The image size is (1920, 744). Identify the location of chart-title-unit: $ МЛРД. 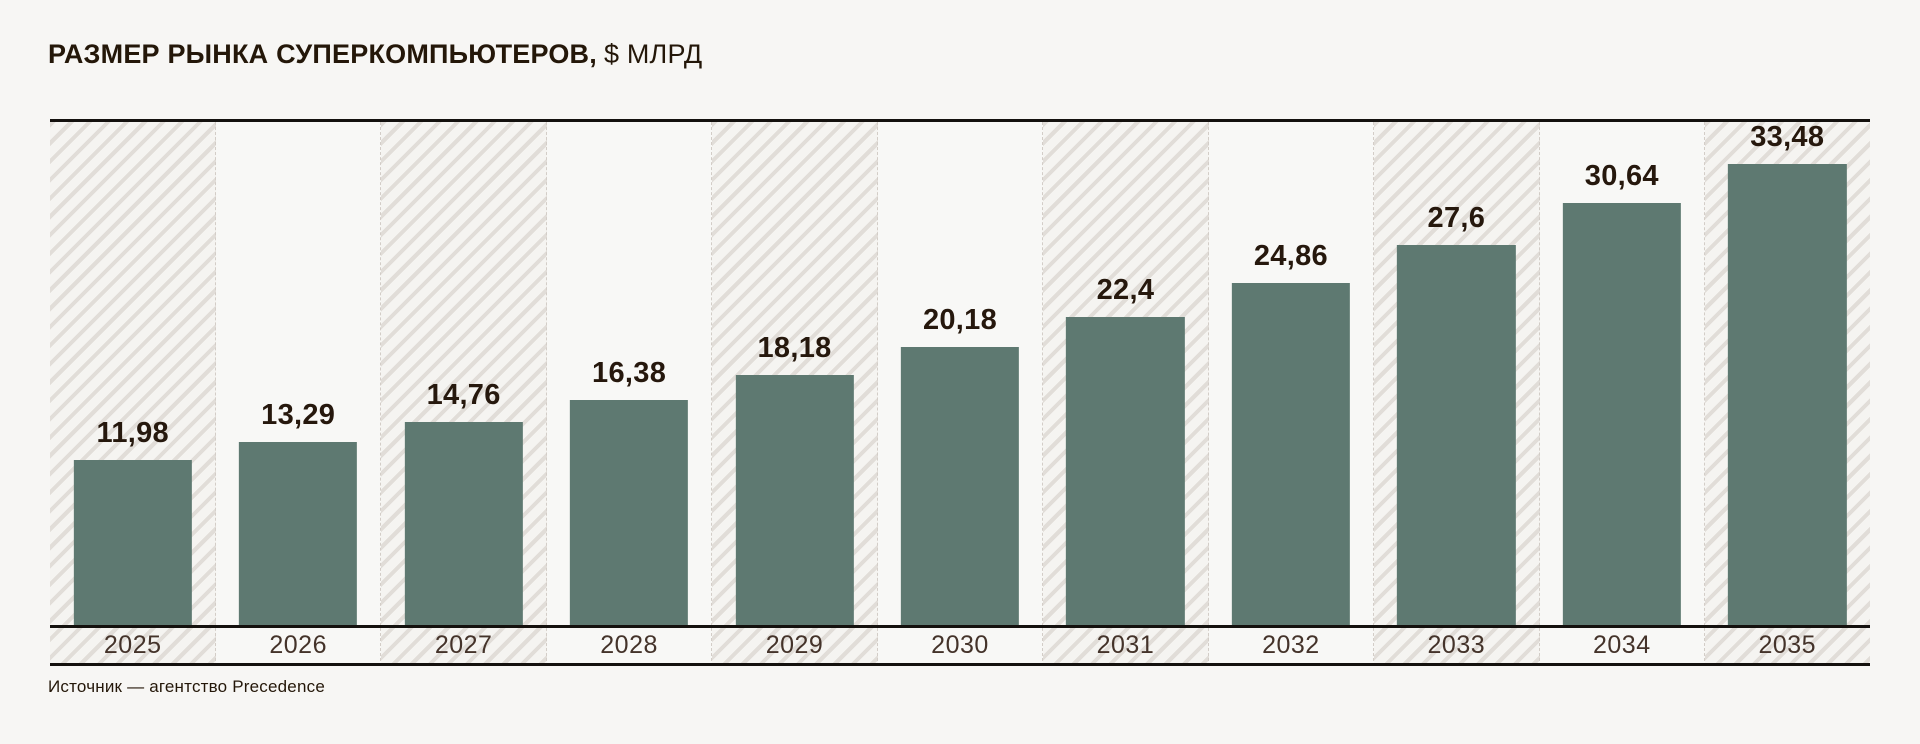
(653, 54).